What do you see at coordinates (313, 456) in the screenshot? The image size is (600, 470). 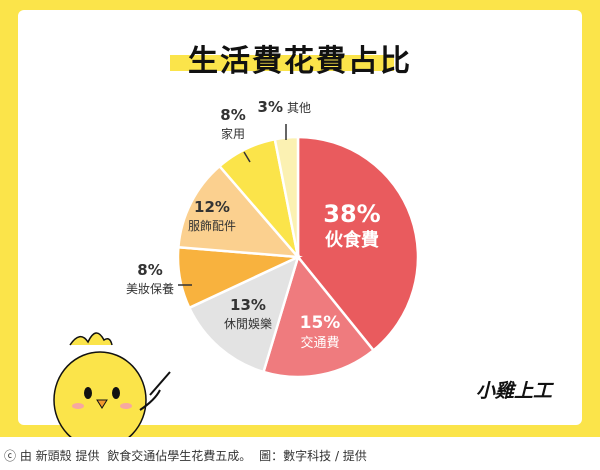 I see `caption-credit: 圖：數字科技 / 提供` at bounding box center [313, 456].